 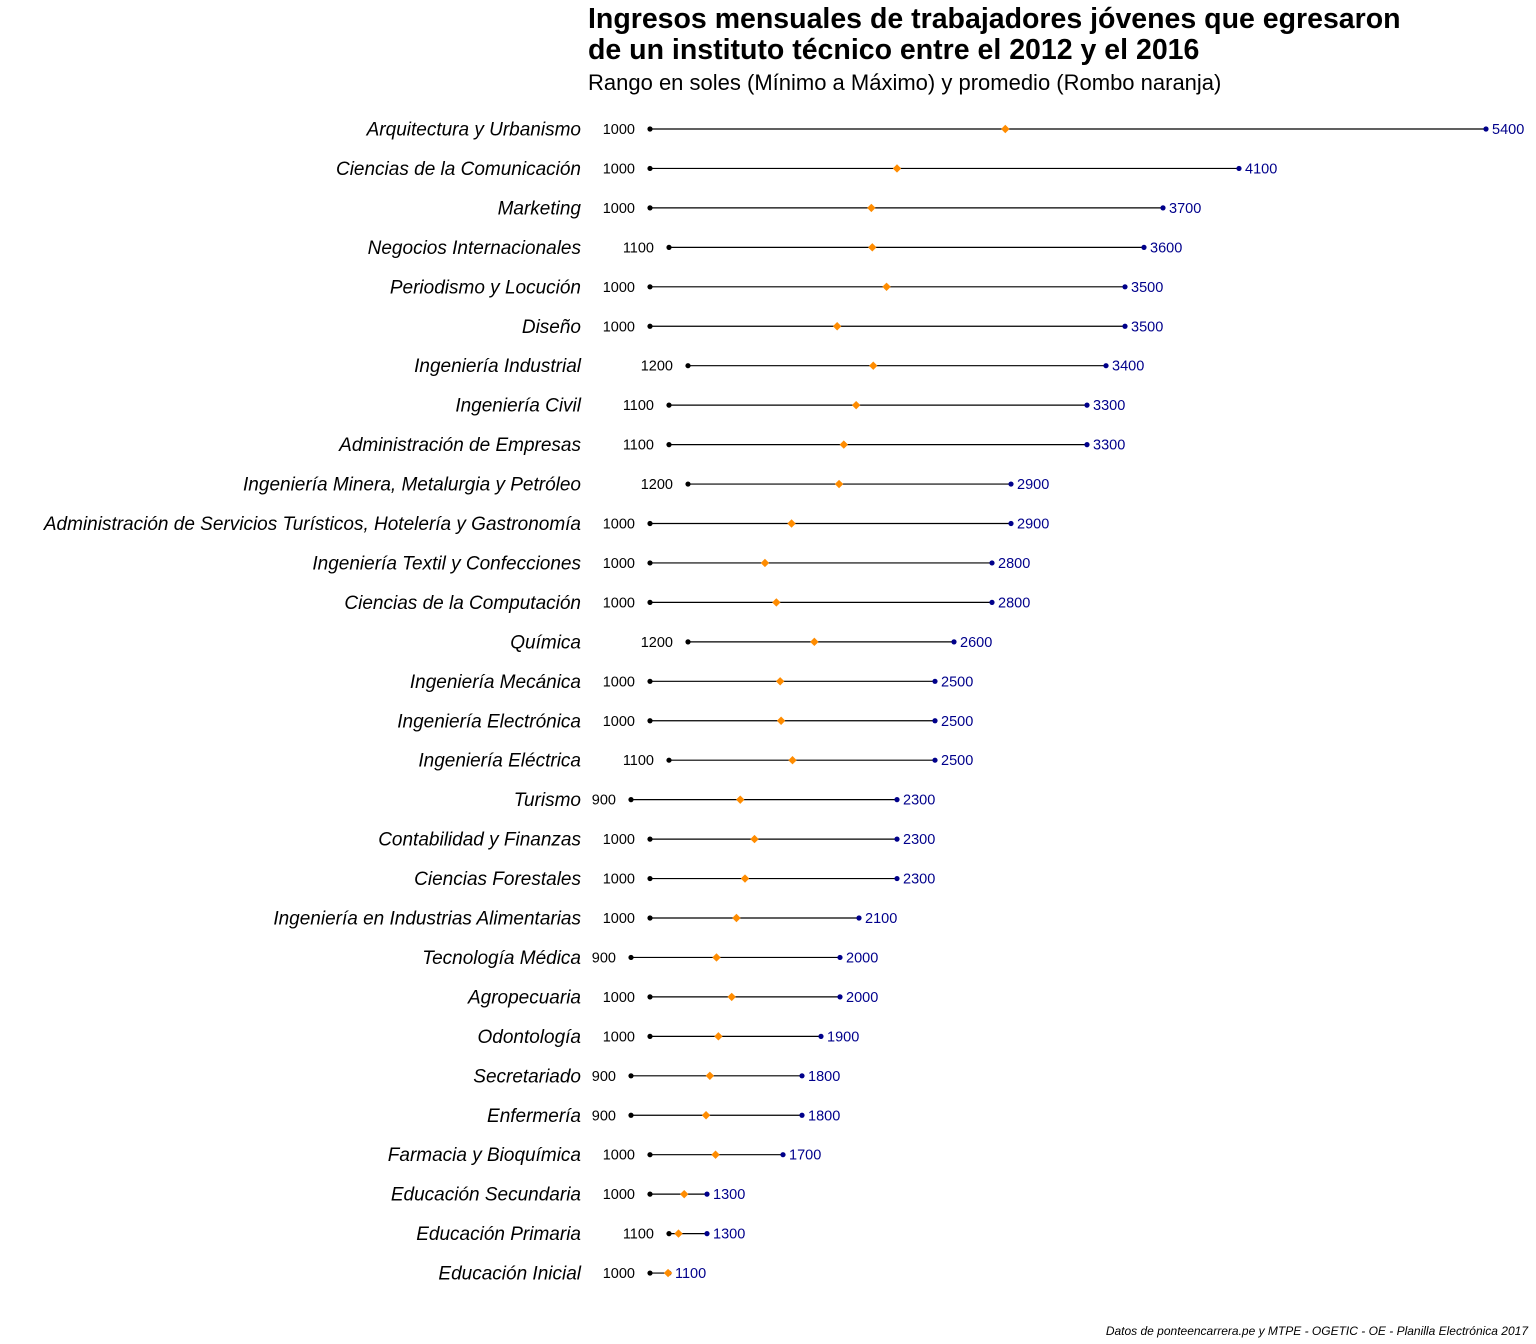 What do you see at coordinates (1166, 248) in the screenshot?
I see `max-value-label: 3600` at bounding box center [1166, 248].